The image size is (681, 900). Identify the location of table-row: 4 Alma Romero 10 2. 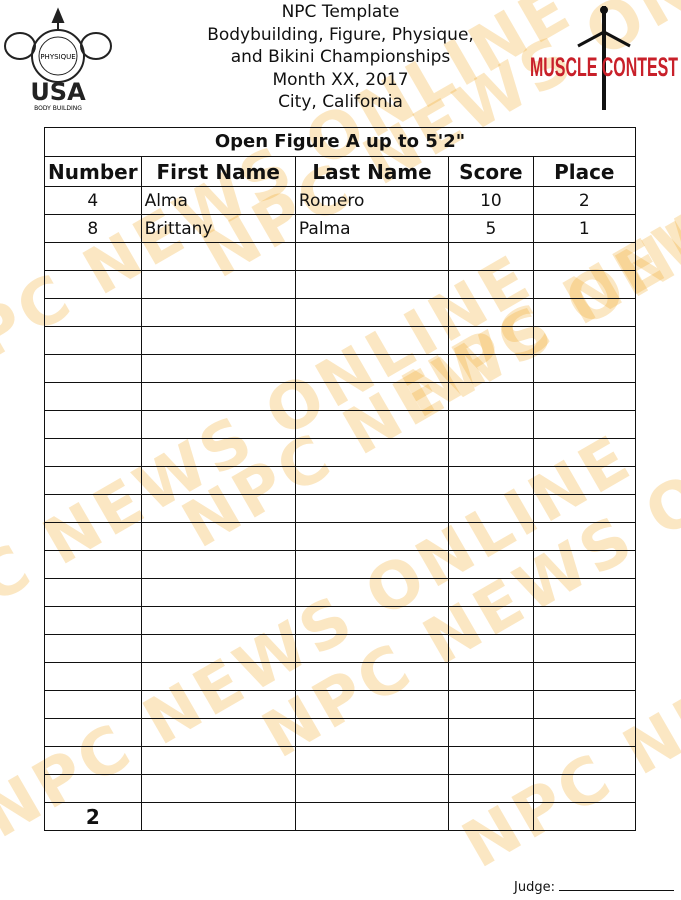
(340, 200).